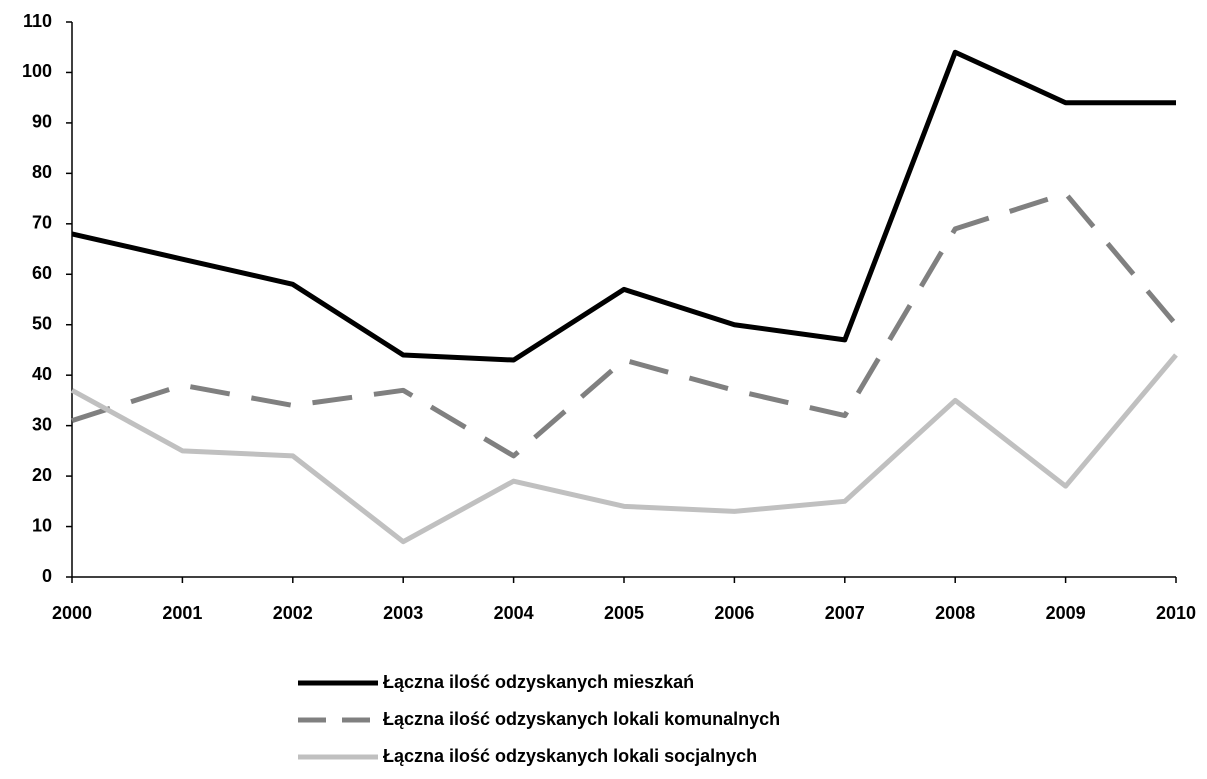 This screenshot has height=779, width=1207. Describe the element at coordinates (734, 613) in the screenshot. I see `x-tick-label: 2006` at that location.